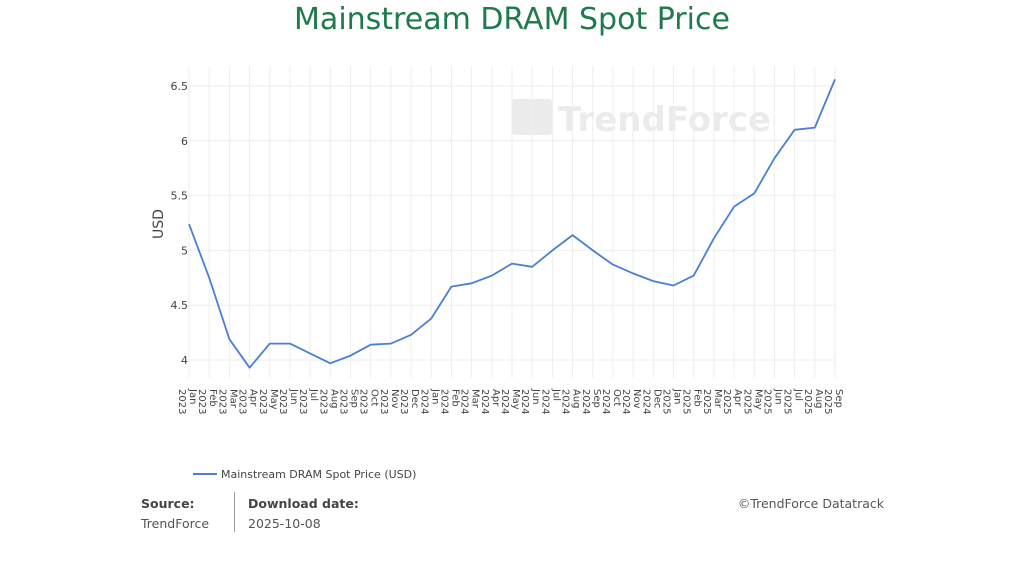 Image resolution: width=1024 pixels, height=576 pixels. I want to click on x-tick-label: Apr2025, so click(732, 401).